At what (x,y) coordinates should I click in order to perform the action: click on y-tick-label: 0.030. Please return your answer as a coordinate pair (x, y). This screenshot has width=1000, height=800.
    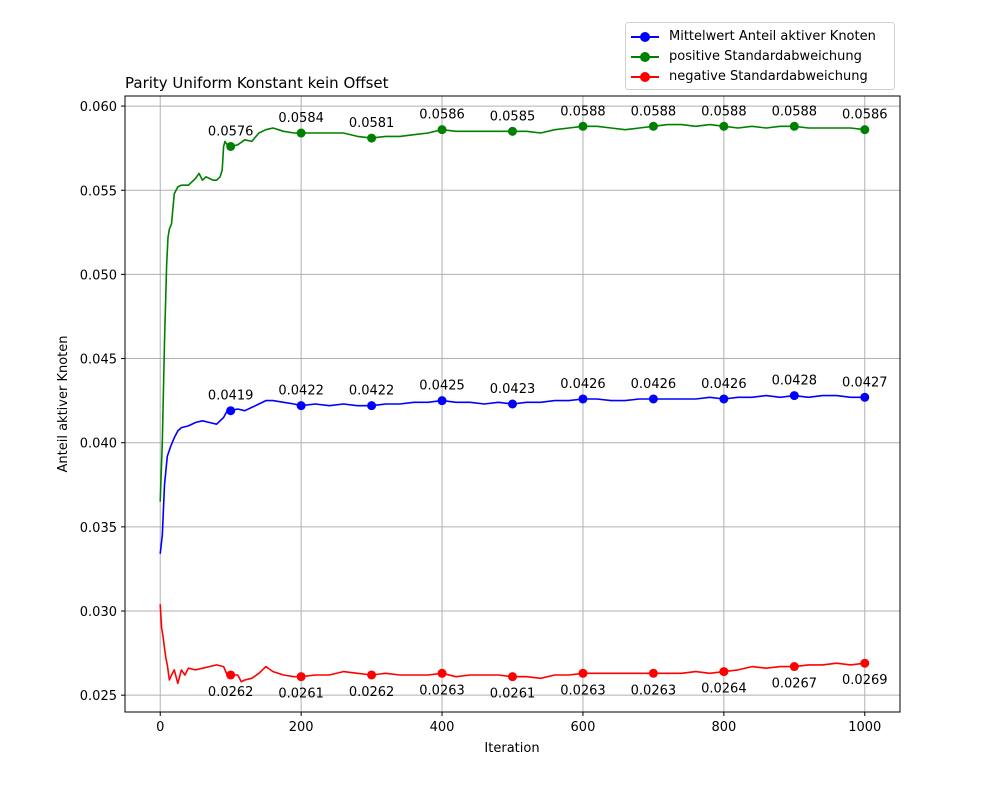
    Looking at the image, I should click on (98, 612).